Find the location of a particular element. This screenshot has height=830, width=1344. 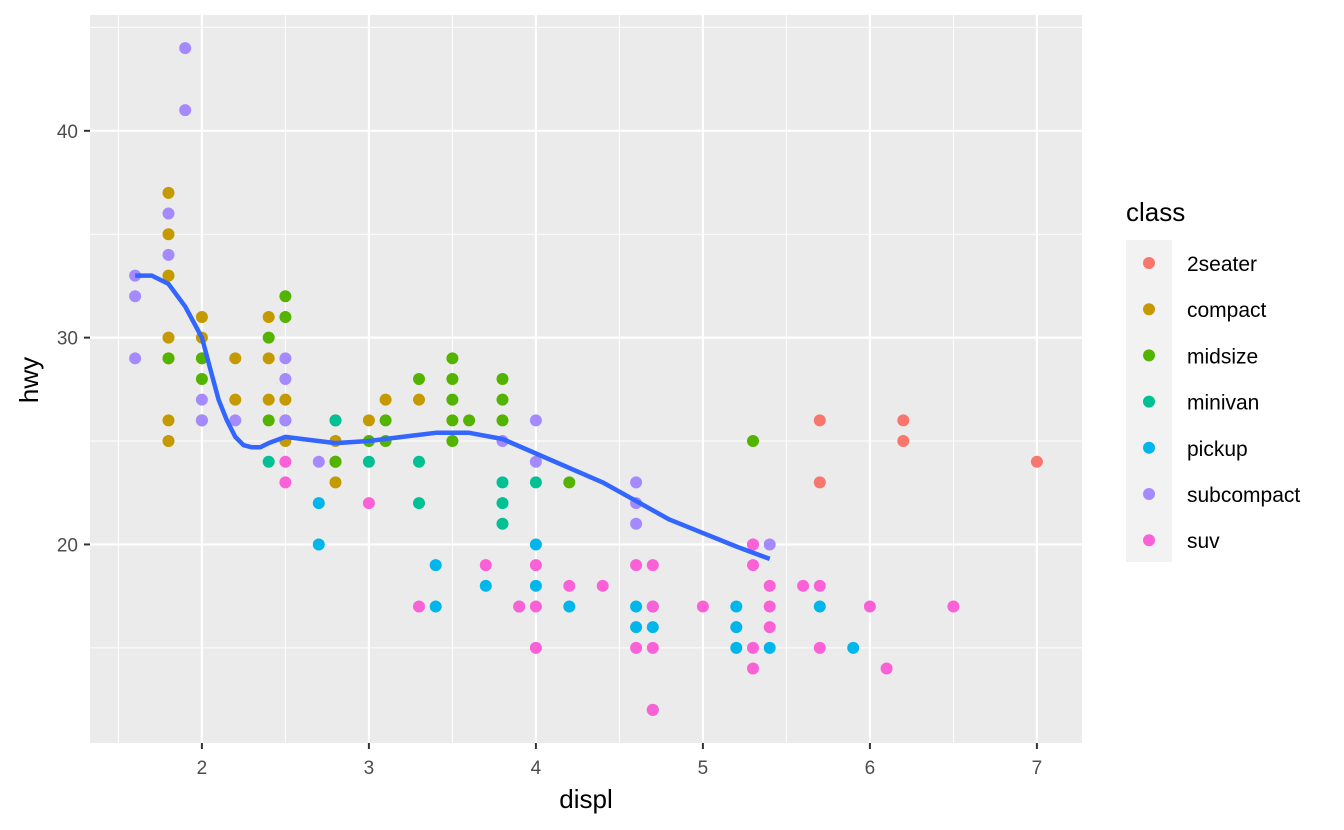

legend-label-suv: suv is located at coordinates (1203, 541).